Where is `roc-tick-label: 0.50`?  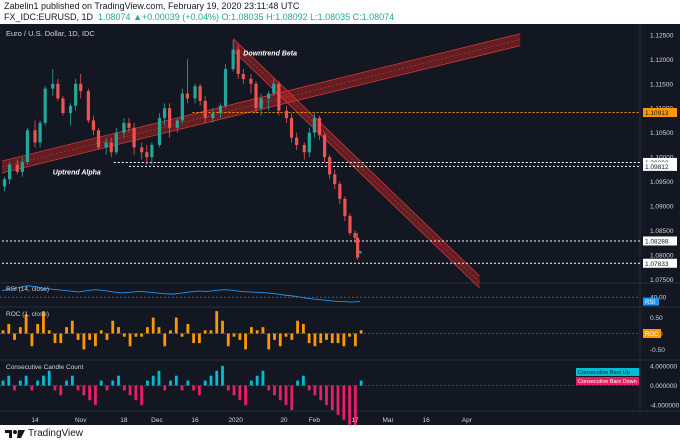 roc-tick-label: 0.50 is located at coordinates (656, 318).